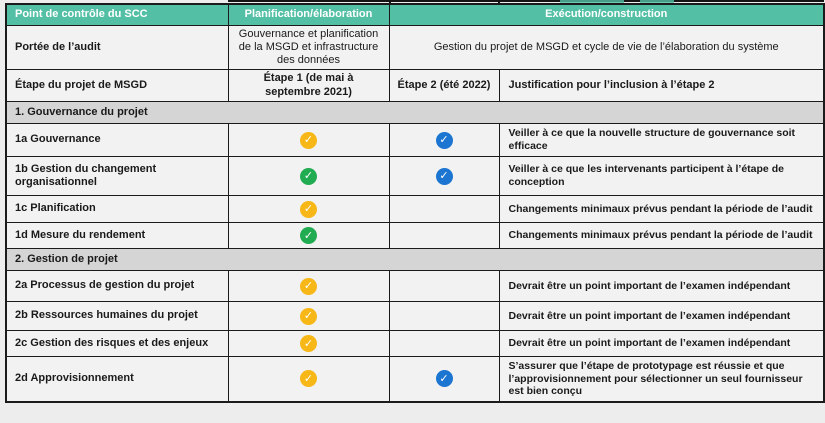 The height and width of the screenshot is (423, 825). I want to click on row-label: 1d Mesure du rendement, so click(117, 236).